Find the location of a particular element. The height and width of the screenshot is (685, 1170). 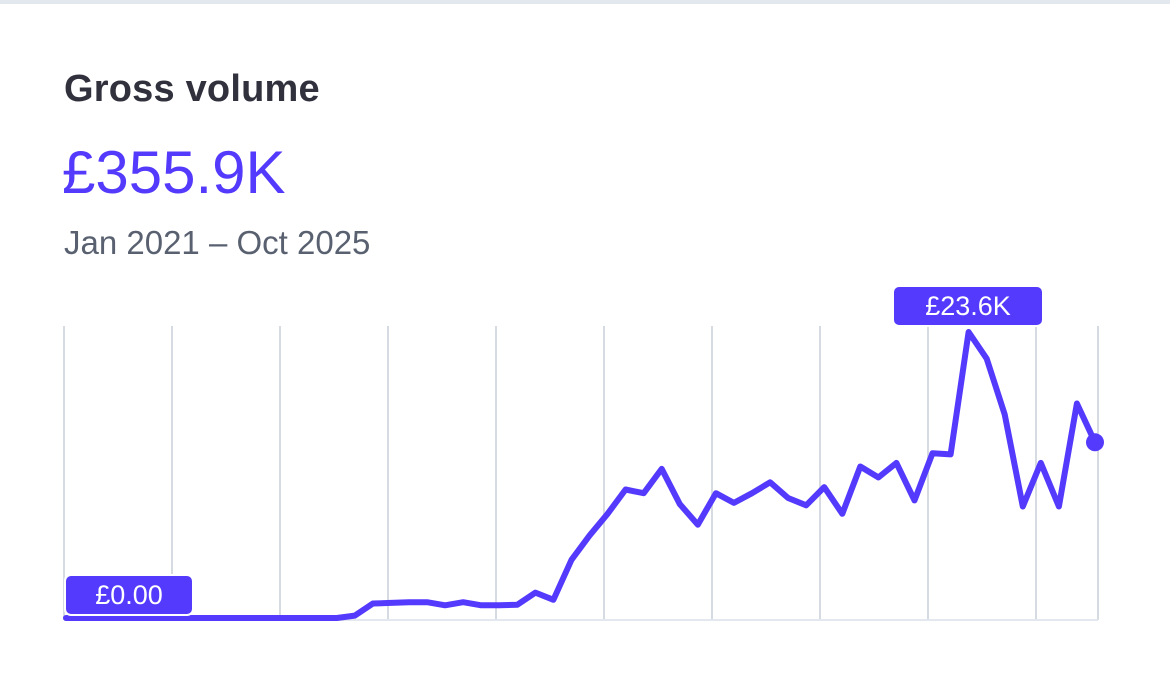

min-value-badge: £0.00 is located at coordinates (129, 595).